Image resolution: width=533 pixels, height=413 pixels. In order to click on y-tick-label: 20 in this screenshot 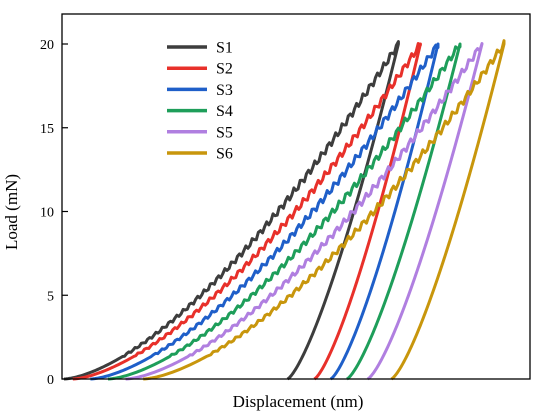, I will do `click(47, 45)`.